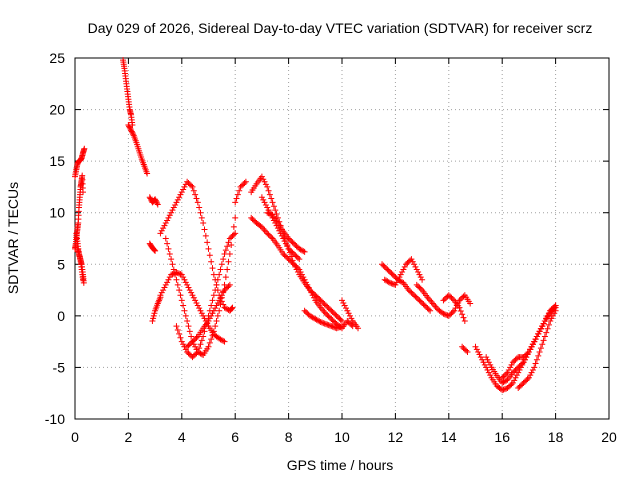 This screenshot has width=640, height=480. I want to click on x-tick-label: 2, so click(129, 437).